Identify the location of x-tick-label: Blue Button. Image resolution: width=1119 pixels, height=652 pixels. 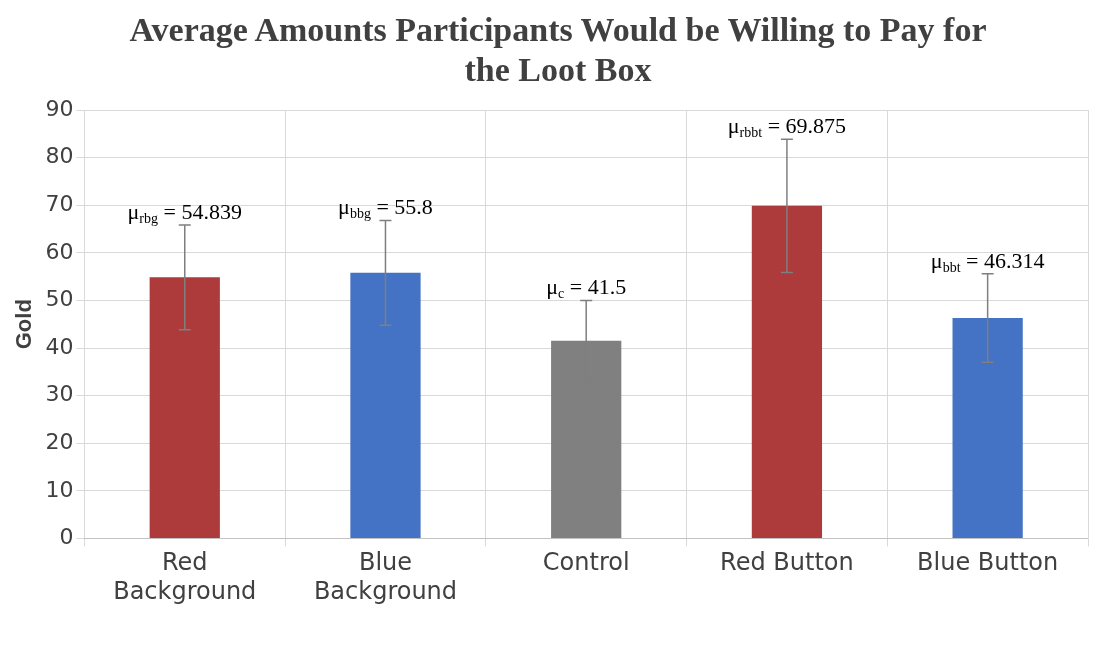
(988, 562).